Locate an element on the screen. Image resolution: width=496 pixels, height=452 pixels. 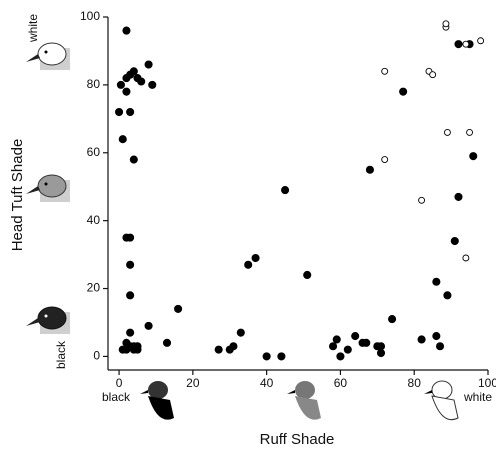
y-tick-label: 0 is located at coordinates (96, 356).